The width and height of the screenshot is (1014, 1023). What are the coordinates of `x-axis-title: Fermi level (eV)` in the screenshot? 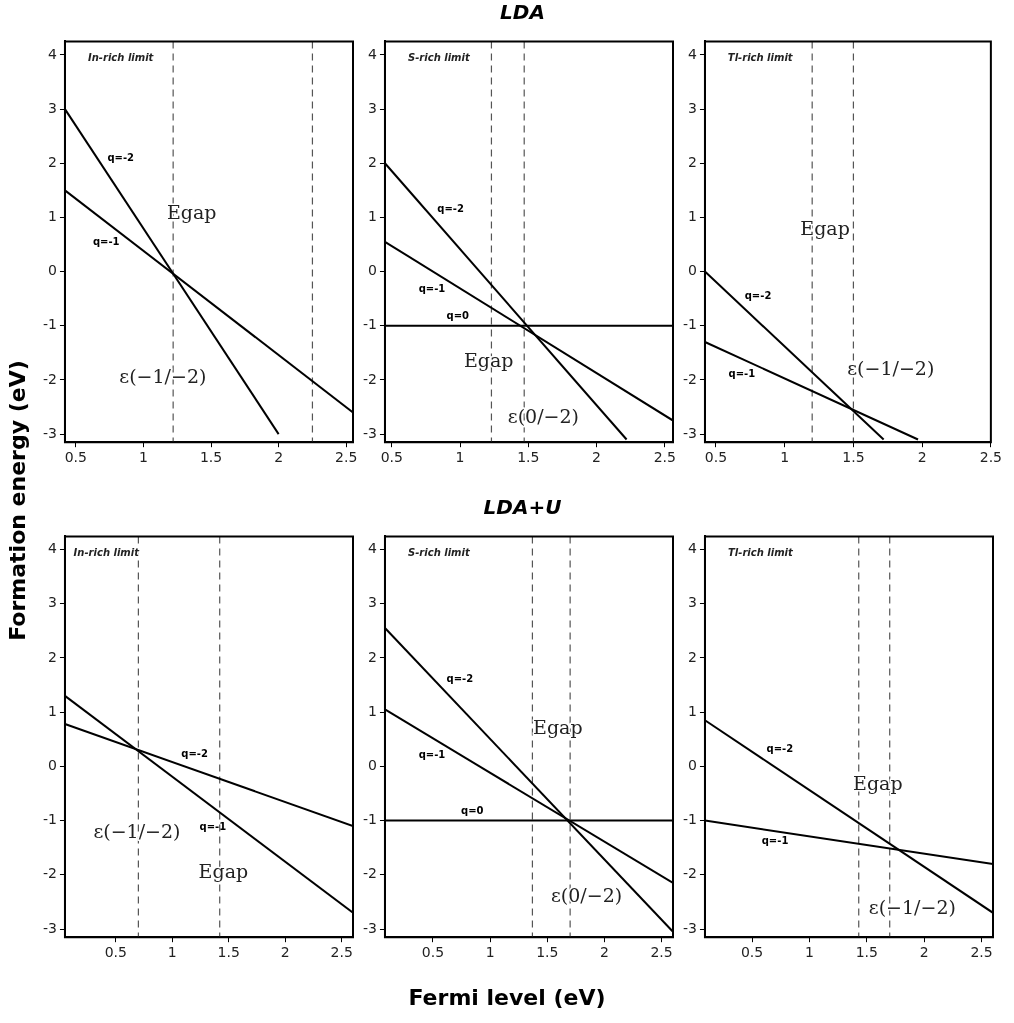 It's located at (507, 997).